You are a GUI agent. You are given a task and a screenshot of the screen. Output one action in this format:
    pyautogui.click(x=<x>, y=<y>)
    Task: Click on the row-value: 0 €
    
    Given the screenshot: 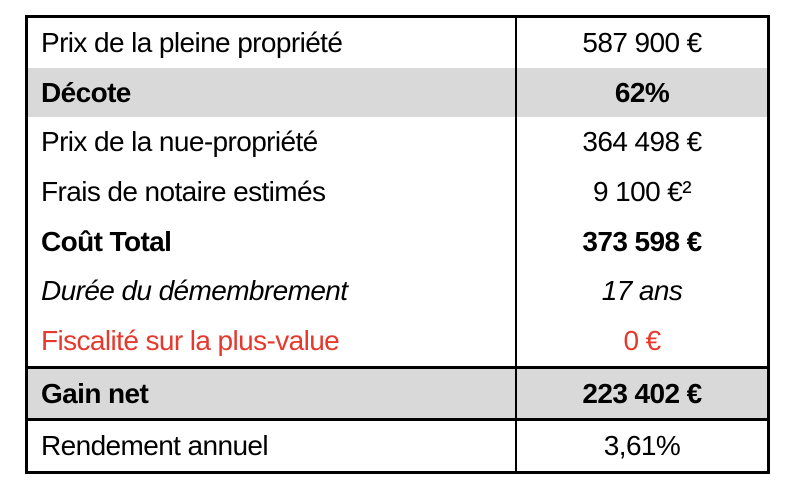 What is the action you would take?
    pyautogui.click(x=641, y=341)
    